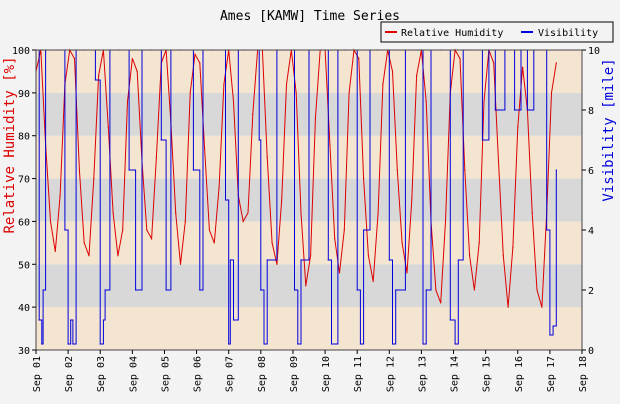 This screenshot has width=620, height=404. Describe the element at coordinates (594, 51) in the screenshot. I see `right-tick-label: 10` at that location.